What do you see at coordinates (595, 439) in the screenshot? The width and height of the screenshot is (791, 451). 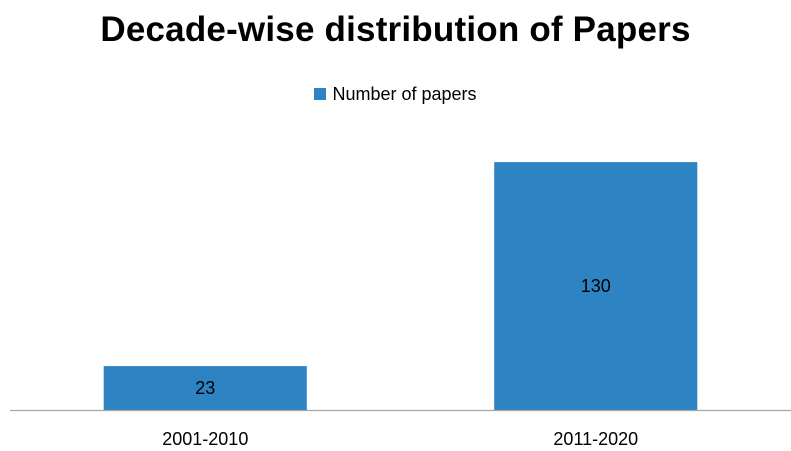 I see `category-label-2011-2020: 2011-2020` at bounding box center [595, 439].